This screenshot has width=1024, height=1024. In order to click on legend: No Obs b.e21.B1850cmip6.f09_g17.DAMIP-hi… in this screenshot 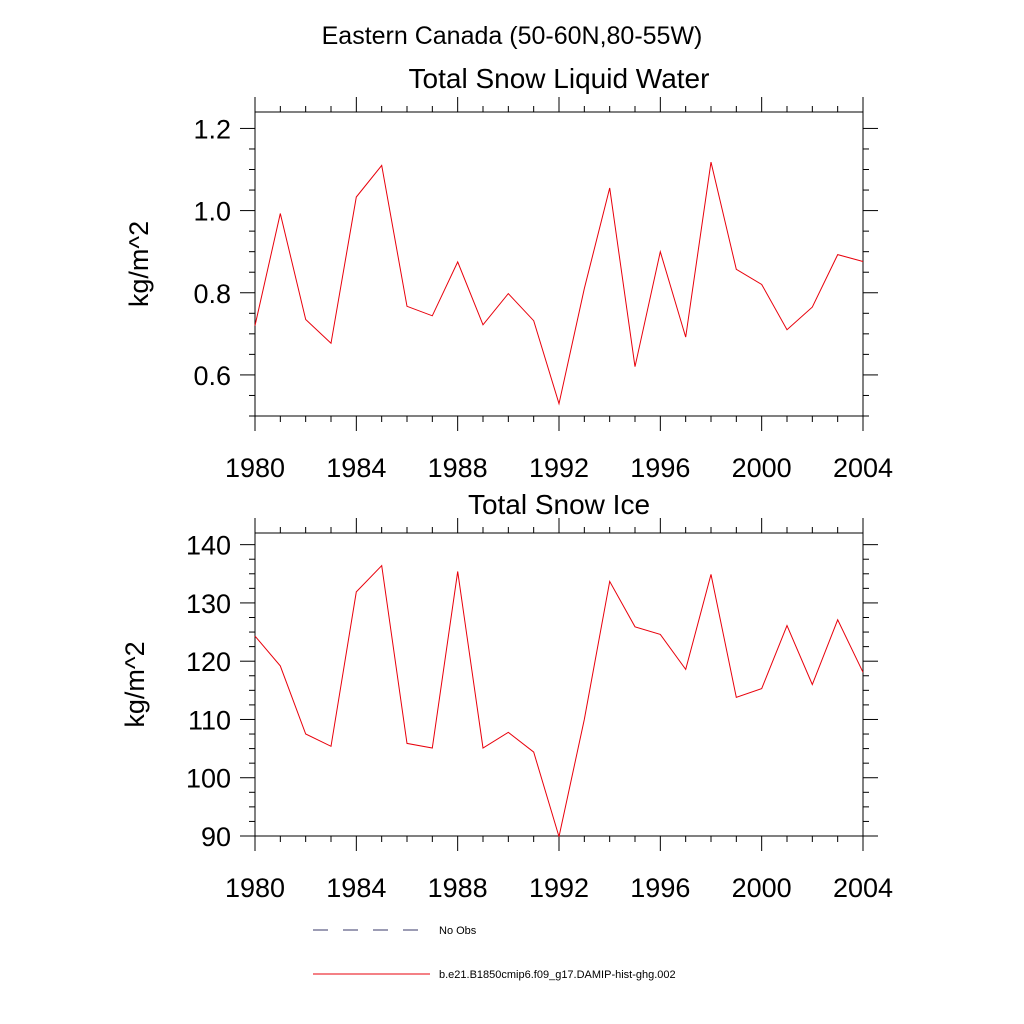, I will do `click(494, 953)`.